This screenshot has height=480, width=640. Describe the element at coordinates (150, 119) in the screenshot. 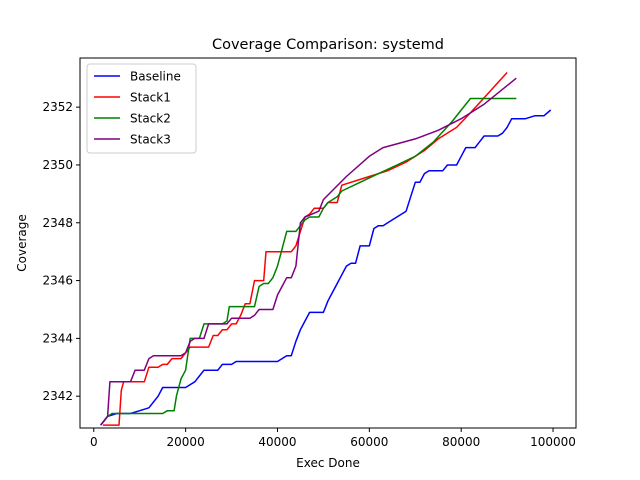

I see `legend-label-stack2: Stack2` at that location.